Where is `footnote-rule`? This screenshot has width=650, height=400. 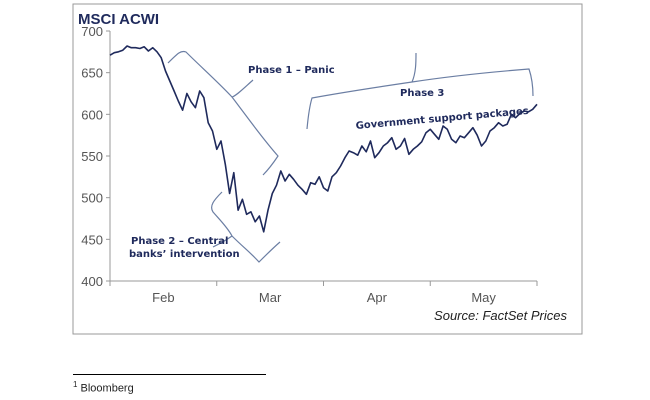 footnote-rule is located at coordinates (169, 374).